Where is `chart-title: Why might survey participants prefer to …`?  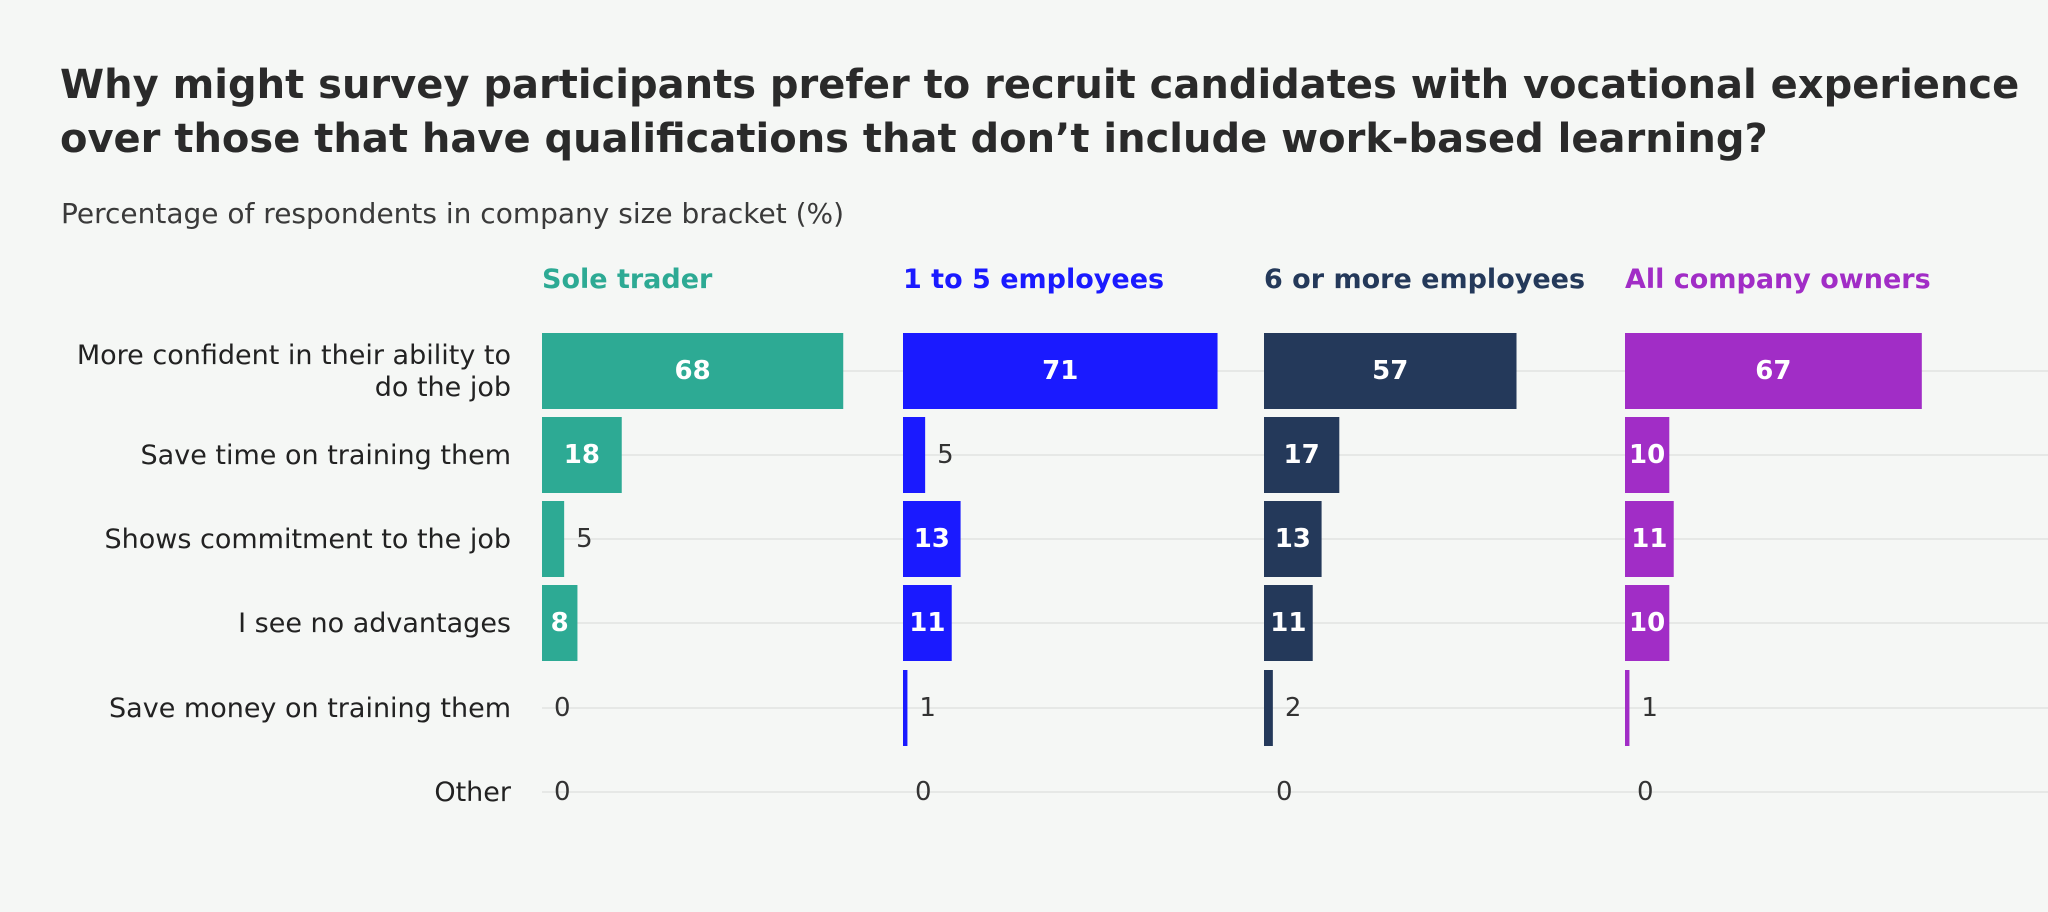 chart-title: Why might survey participants prefer to … is located at coordinates (1040, 112).